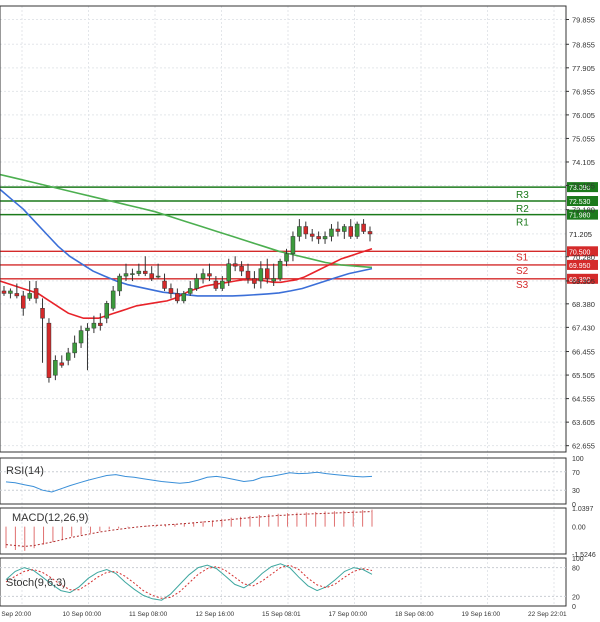 This screenshot has width=600, height=622. Describe the element at coordinates (189, 529) in the screenshot. I see `macd-signal-line` at that location.